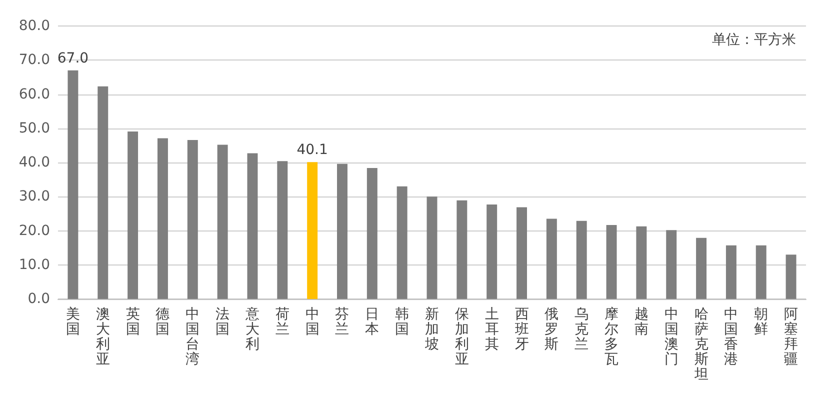 The height and width of the screenshot is (415, 834). What do you see at coordinates (431, 329) in the screenshot?
I see `x-tick-label: 新加坡` at bounding box center [431, 329].